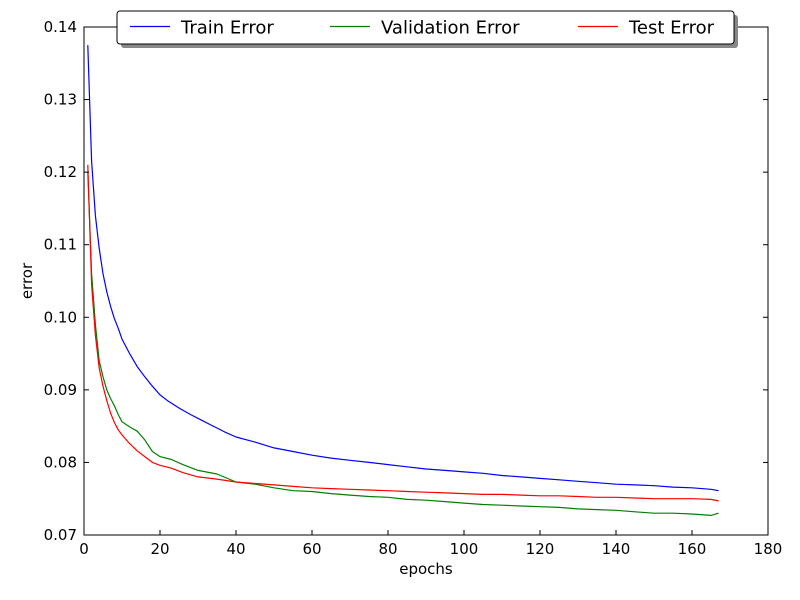  I want to click on x-tick-label: 140, so click(616, 549).